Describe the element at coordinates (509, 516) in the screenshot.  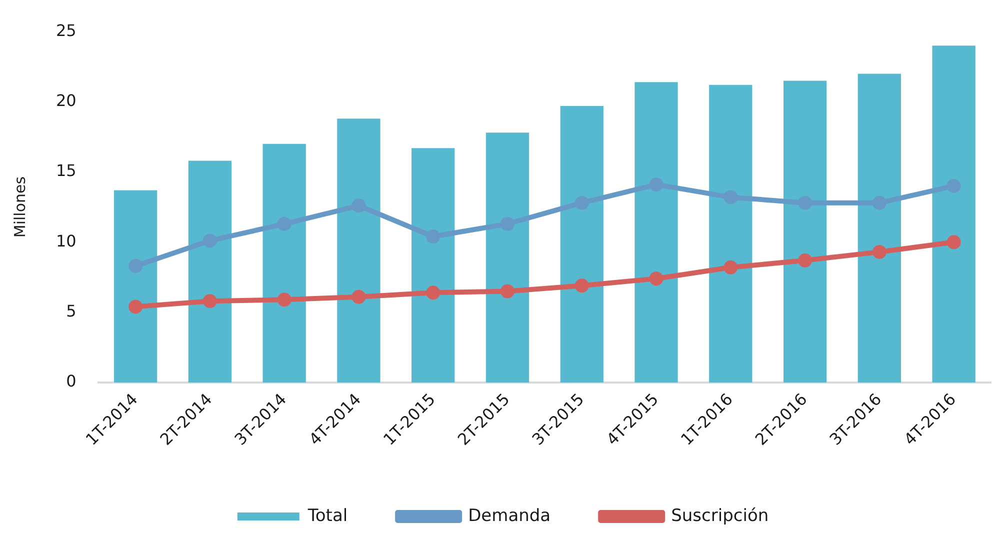
I see `legend-label: Demanda` at that location.